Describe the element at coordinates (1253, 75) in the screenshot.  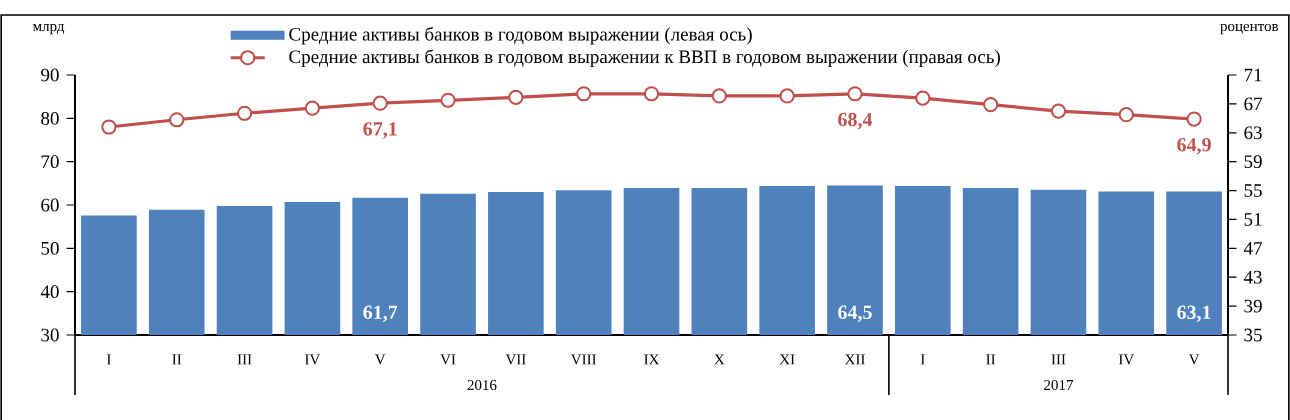
I see `y2-tick-label: 71` at that location.